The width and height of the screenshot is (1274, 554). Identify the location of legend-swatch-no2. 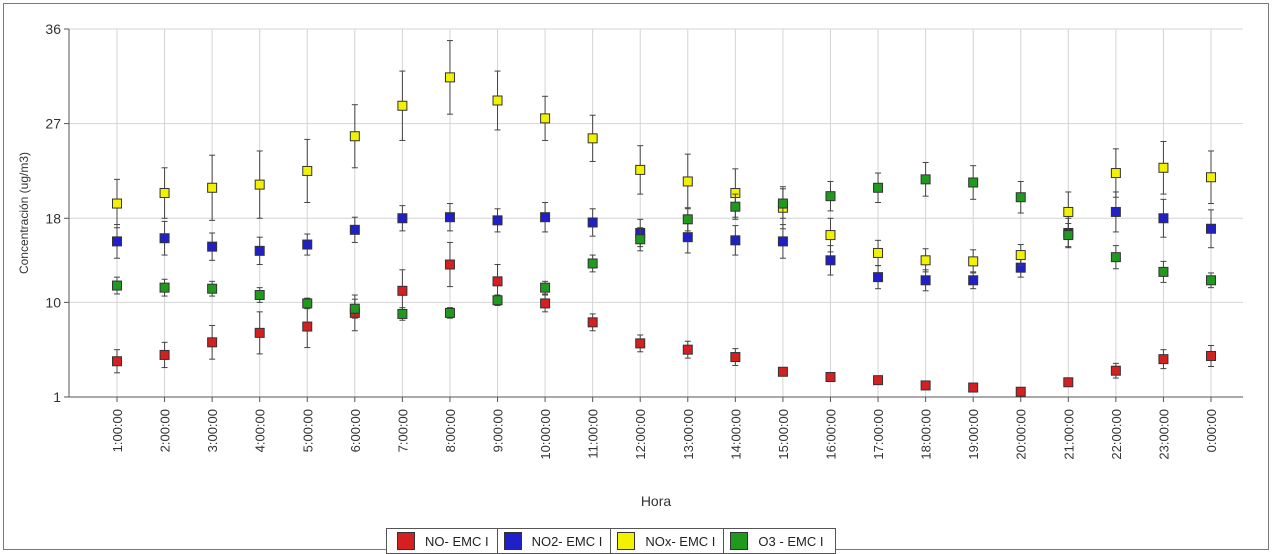
(512, 541).